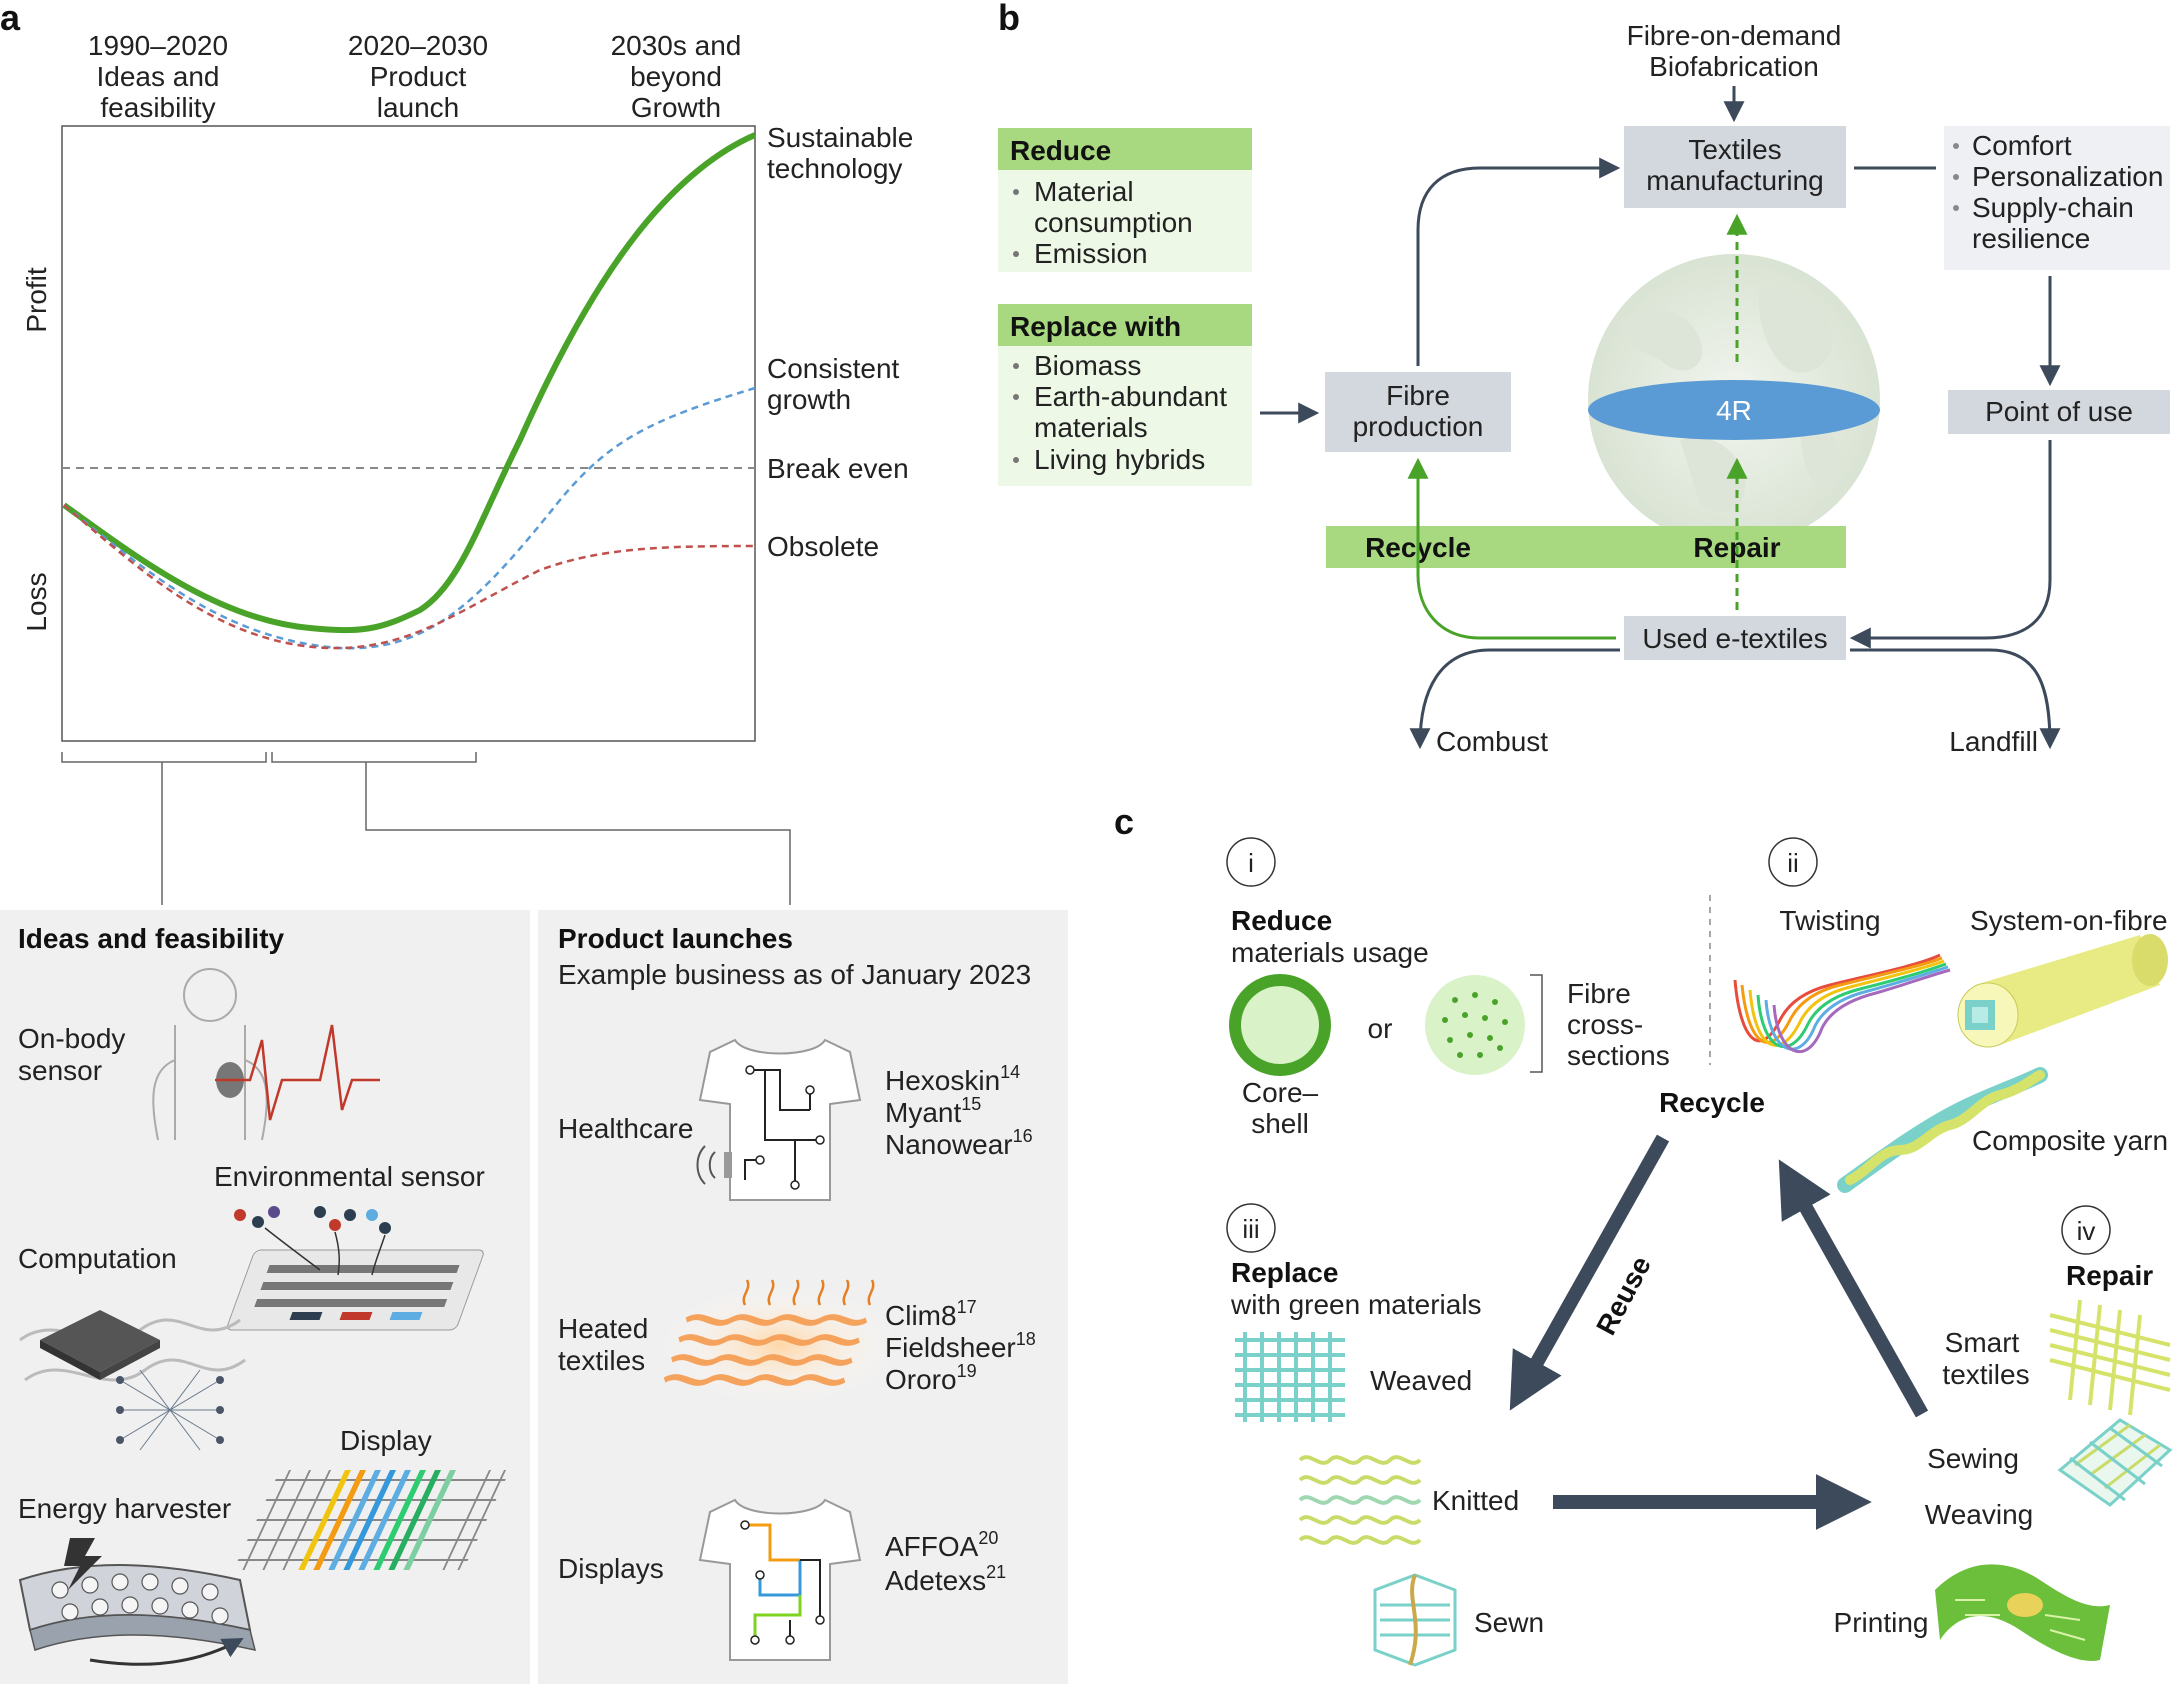  Describe the element at coordinates (794, 974) in the screenshot. I see `product-box-subtitle: Example business as of January 2023` at that location.